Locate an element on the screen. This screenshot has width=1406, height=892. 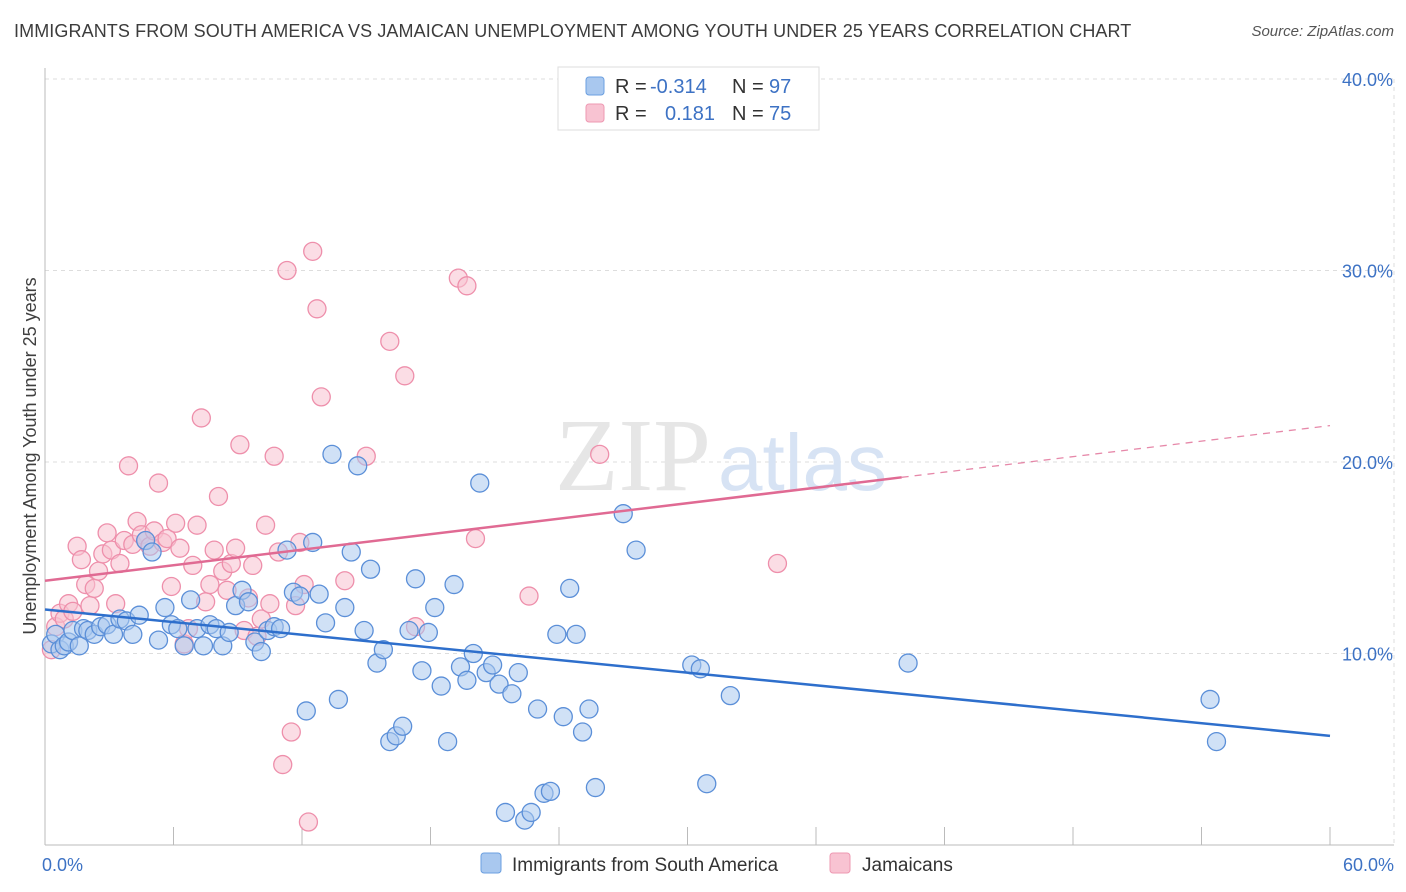
y-tick-label-2: 30.0% is located at coordinates (1367, 272).